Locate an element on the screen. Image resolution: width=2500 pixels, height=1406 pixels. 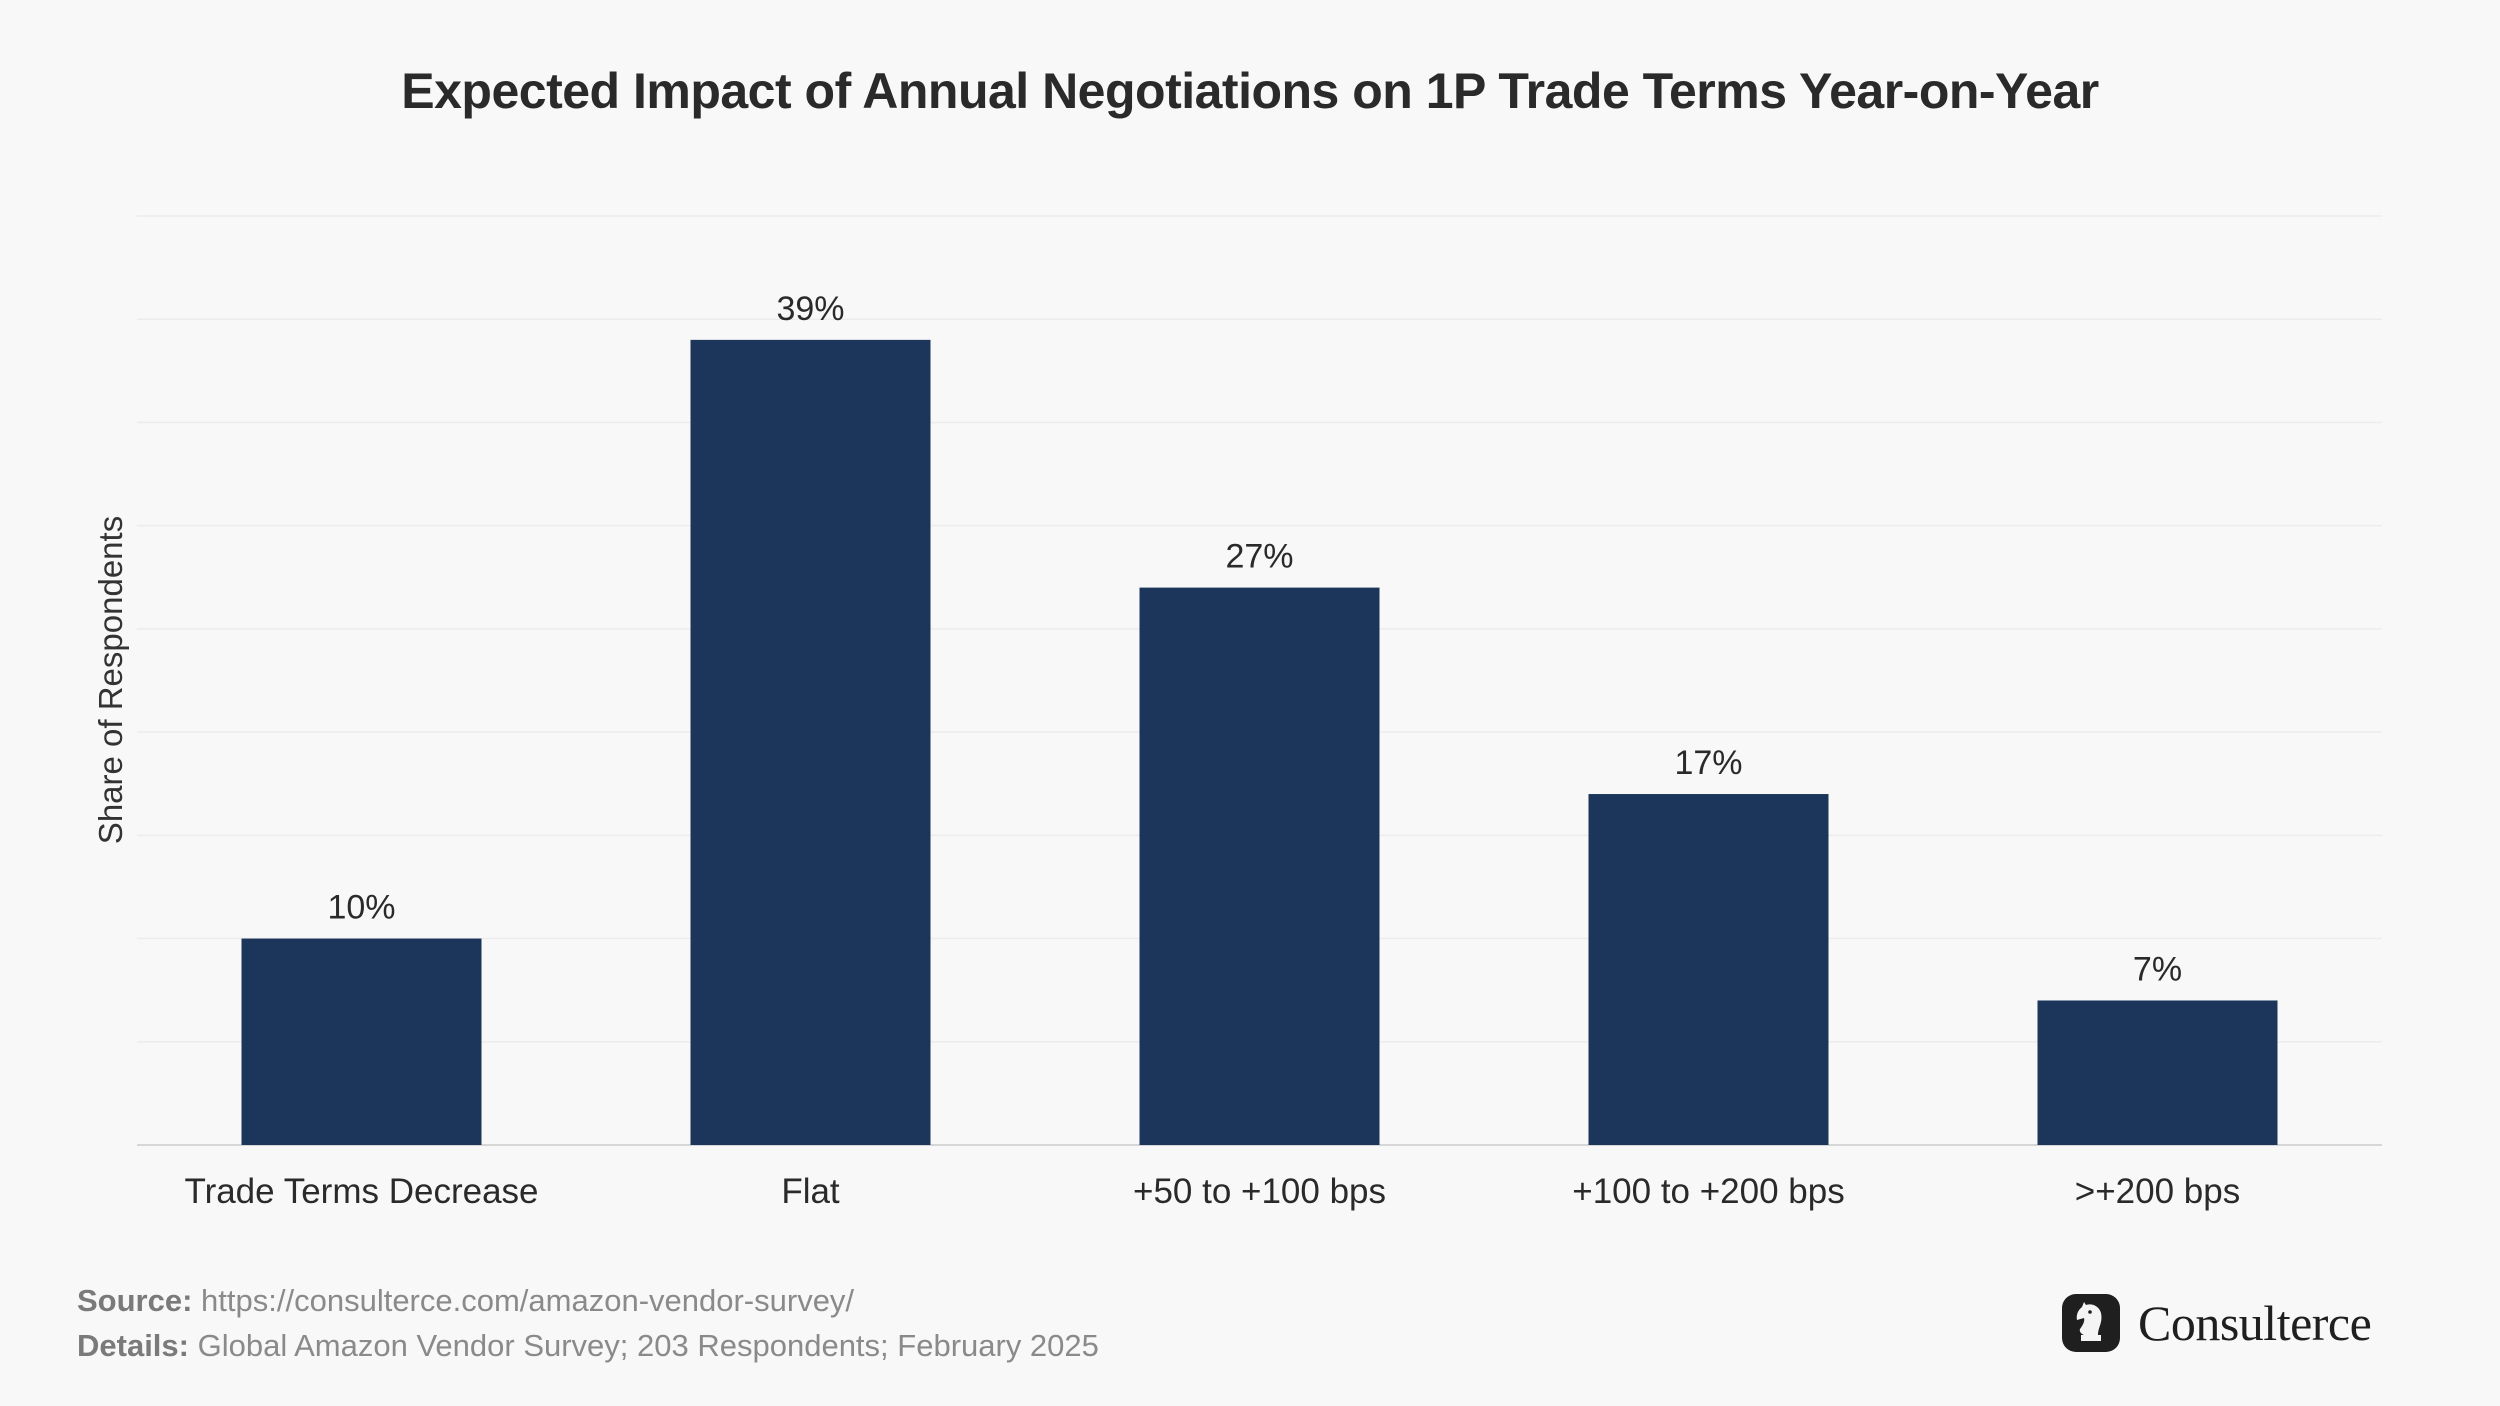
value-label-3: 17% is located at coordinates (1708, 763).